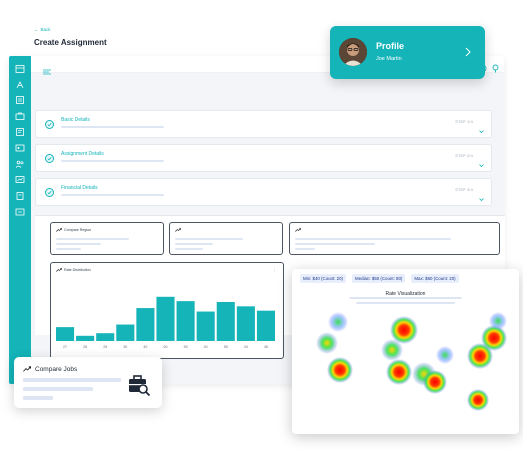 This screenshot has width=523, height=450. I want to click on summary-card-wide, so click(394, 238).